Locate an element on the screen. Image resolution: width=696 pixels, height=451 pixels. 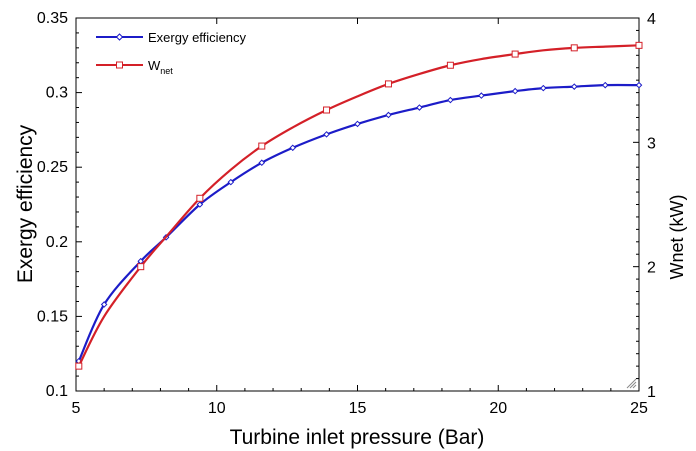
legend-exergy-label: Exergy efficiency is located at coordinates (197, 37).